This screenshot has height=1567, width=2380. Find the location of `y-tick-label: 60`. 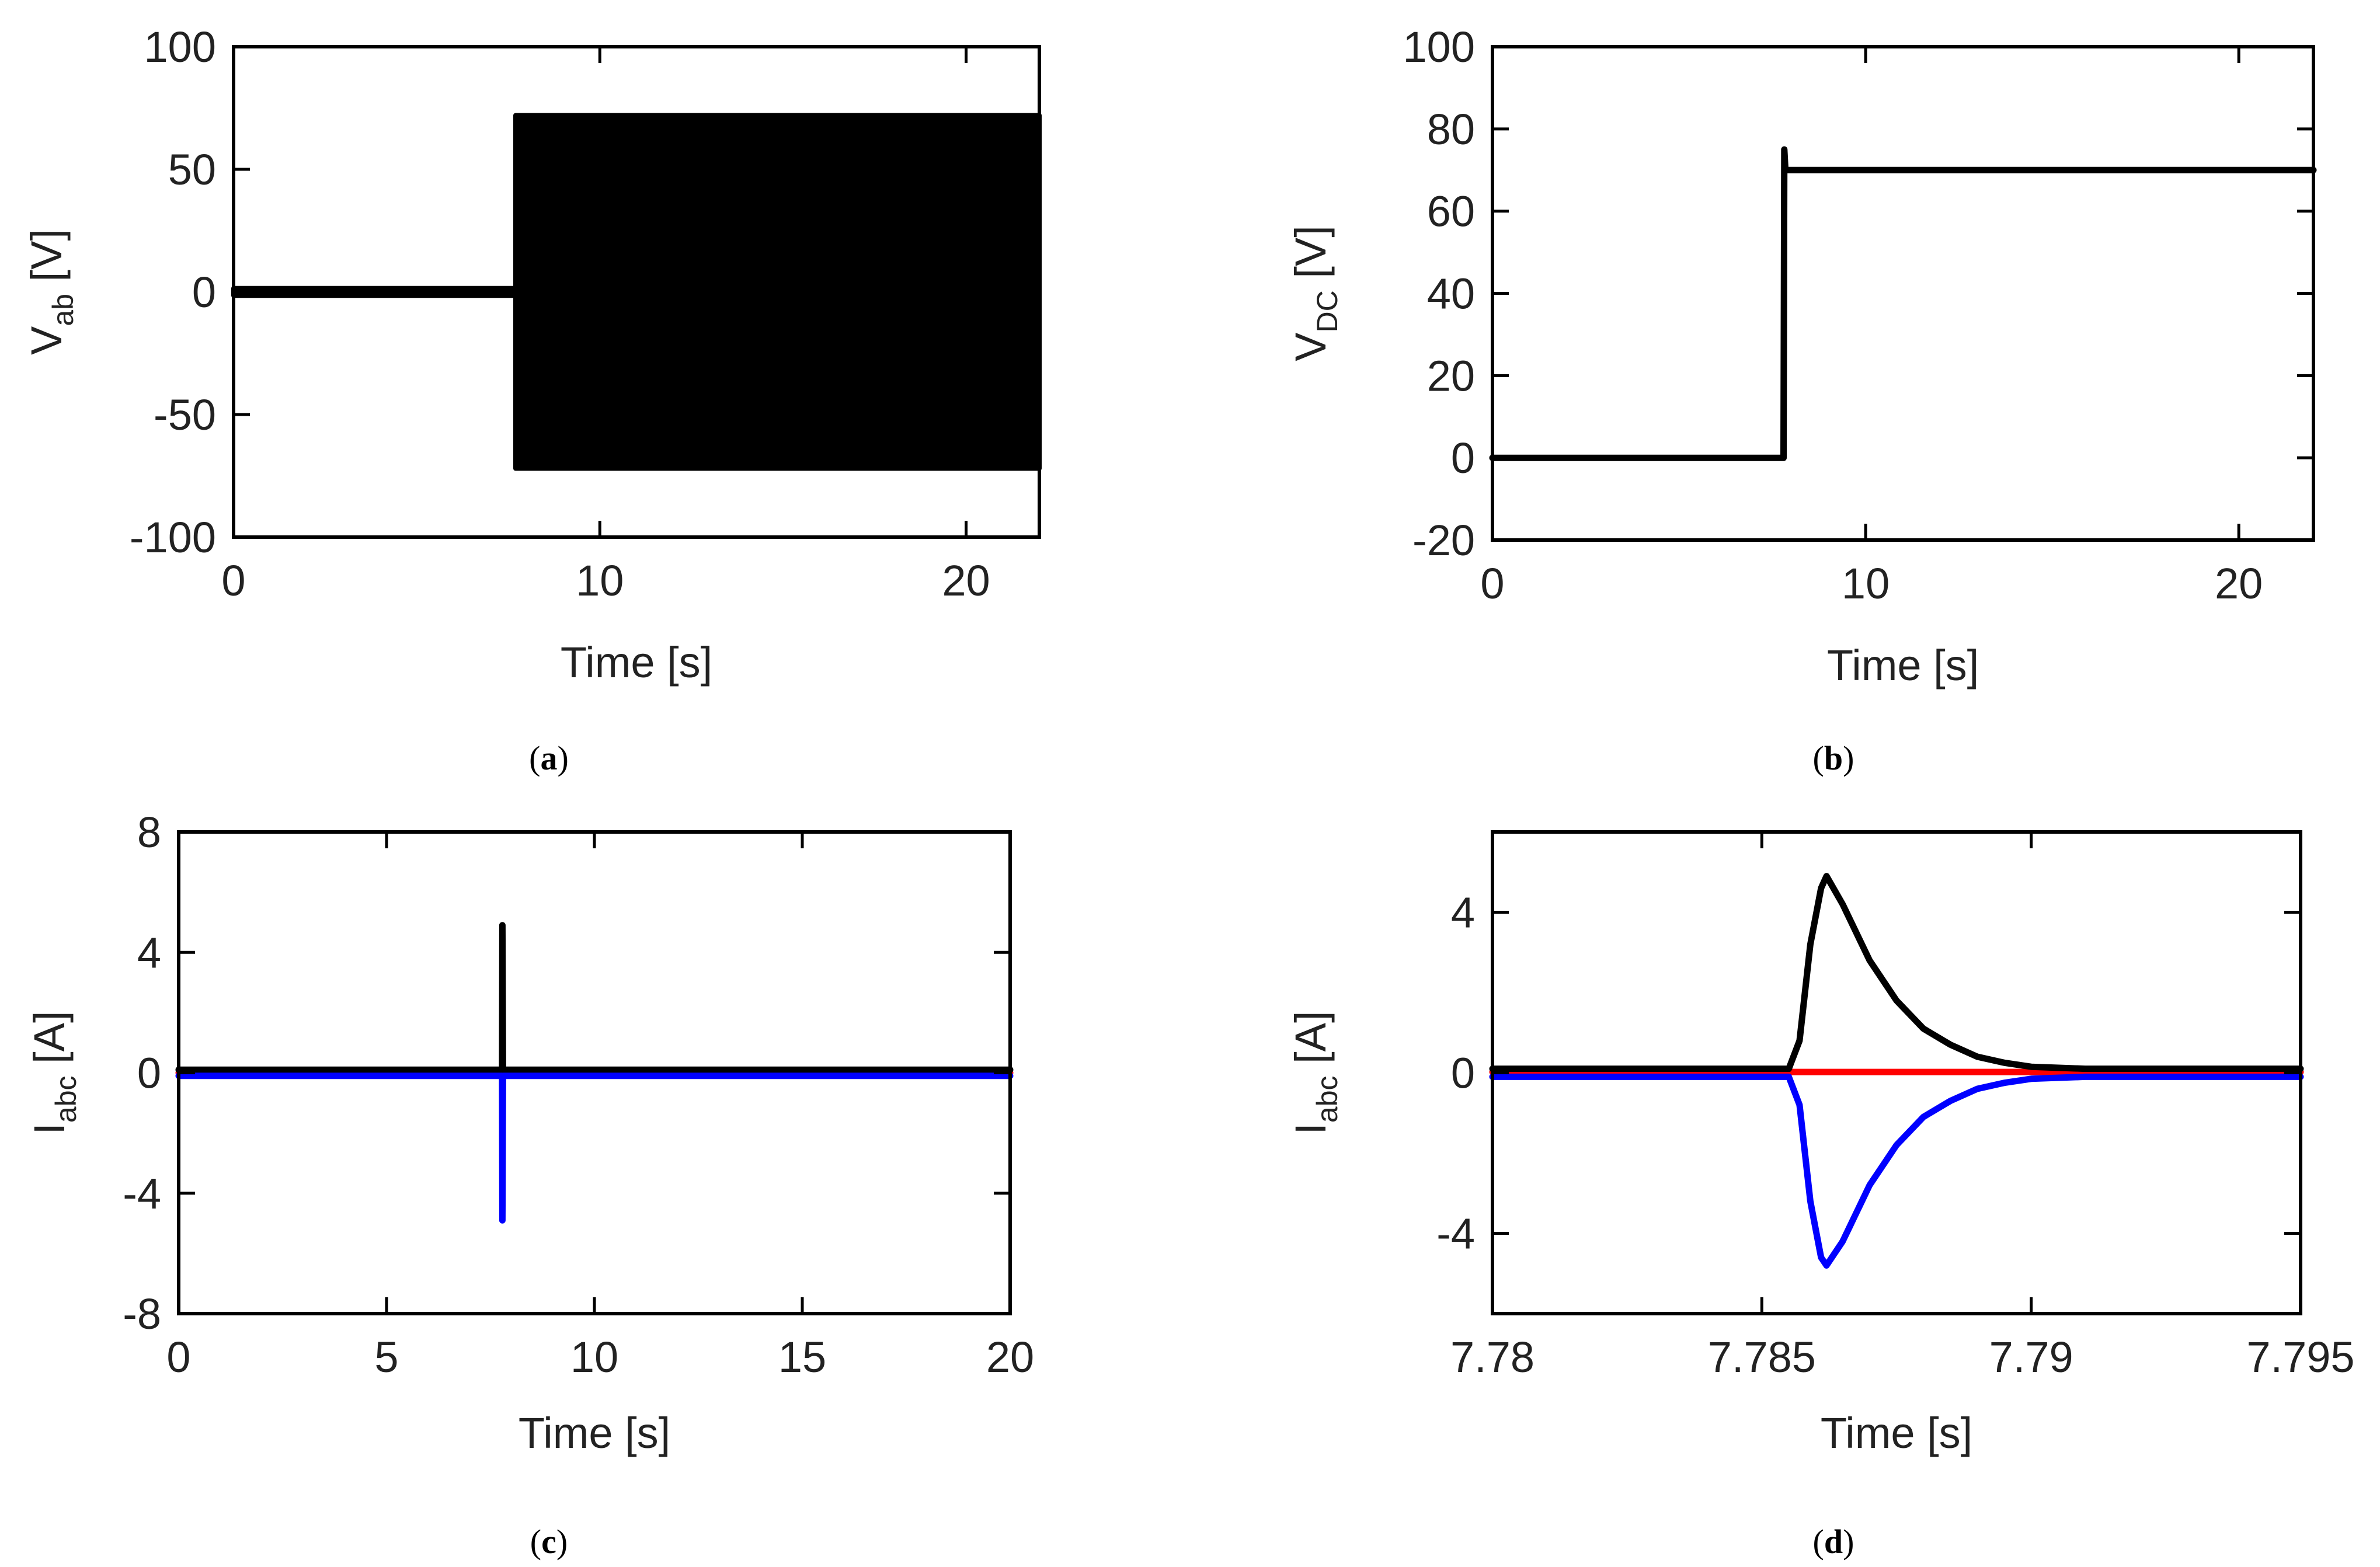

y-tick-label: 60 is located at coordinates (1451, 212).